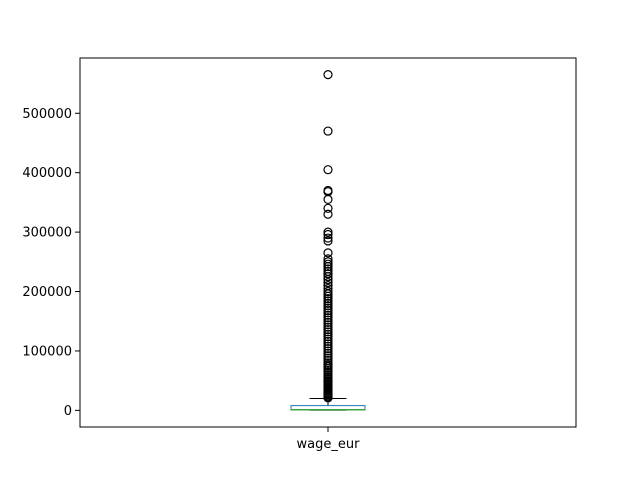  I want to click on y-tick-label: 0, so click(68, 411).